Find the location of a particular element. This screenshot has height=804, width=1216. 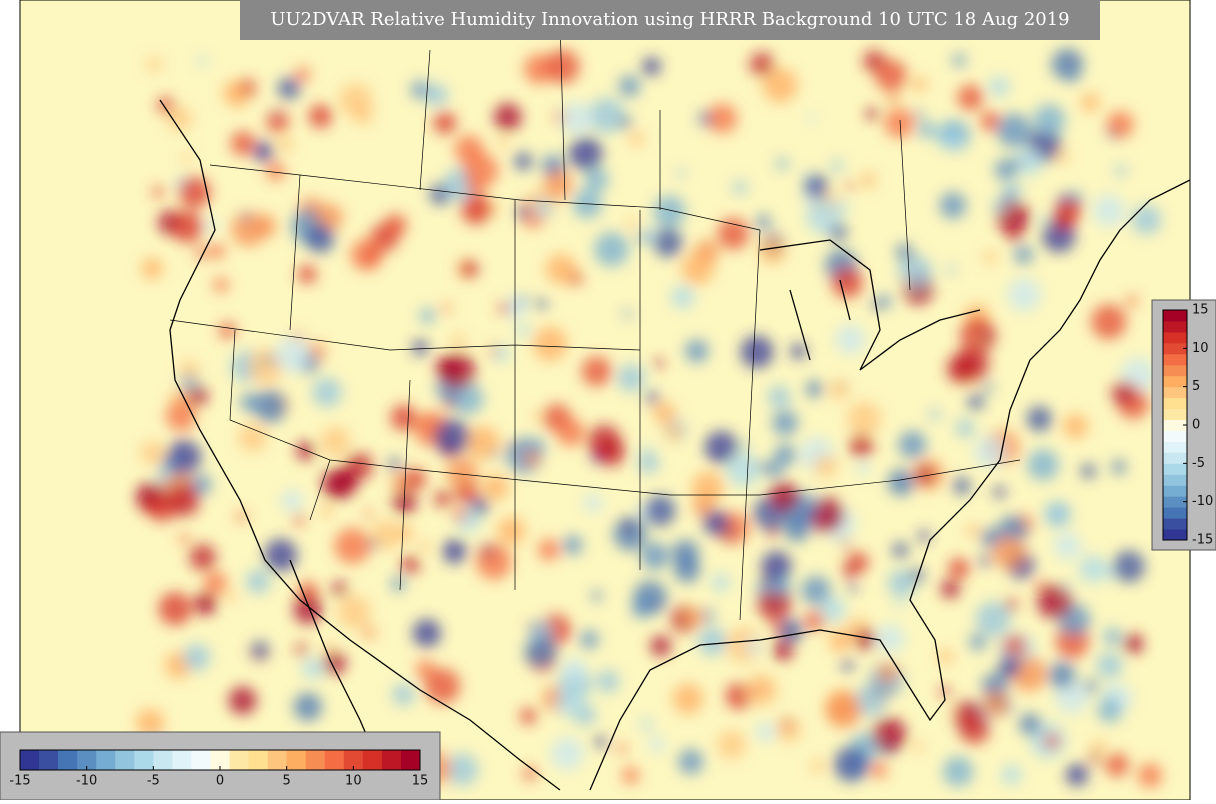

colorbar-tick-label: 10 is located at coordinates (353, 781).